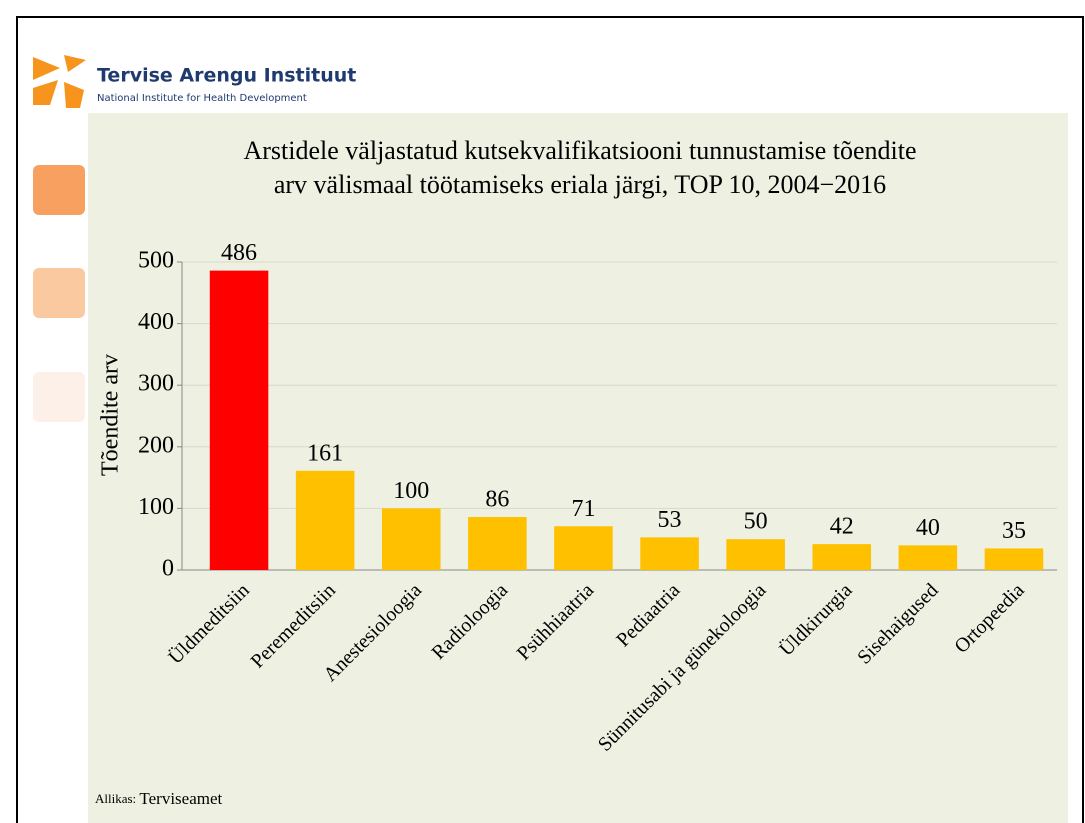 This screenshot has width=1085, height=823. What do you see at coordinates (59, 81) in the screenshot?
I see `logo` at bounding box center [59, 81].